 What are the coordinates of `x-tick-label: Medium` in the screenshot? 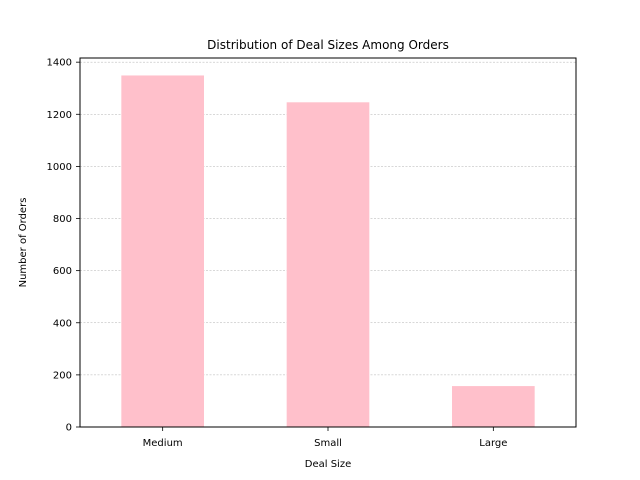 It's located at (163, 443).